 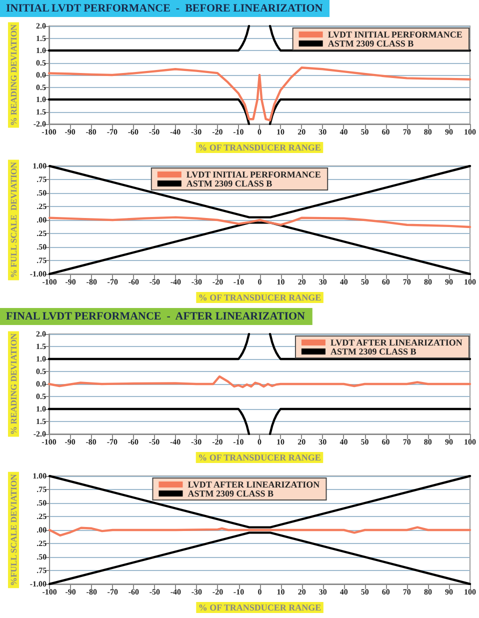 What do you see at coordinates (41, 384) in the screenshot?
I see `y-tick-label: 0.0` at bounding box center [41, 384].